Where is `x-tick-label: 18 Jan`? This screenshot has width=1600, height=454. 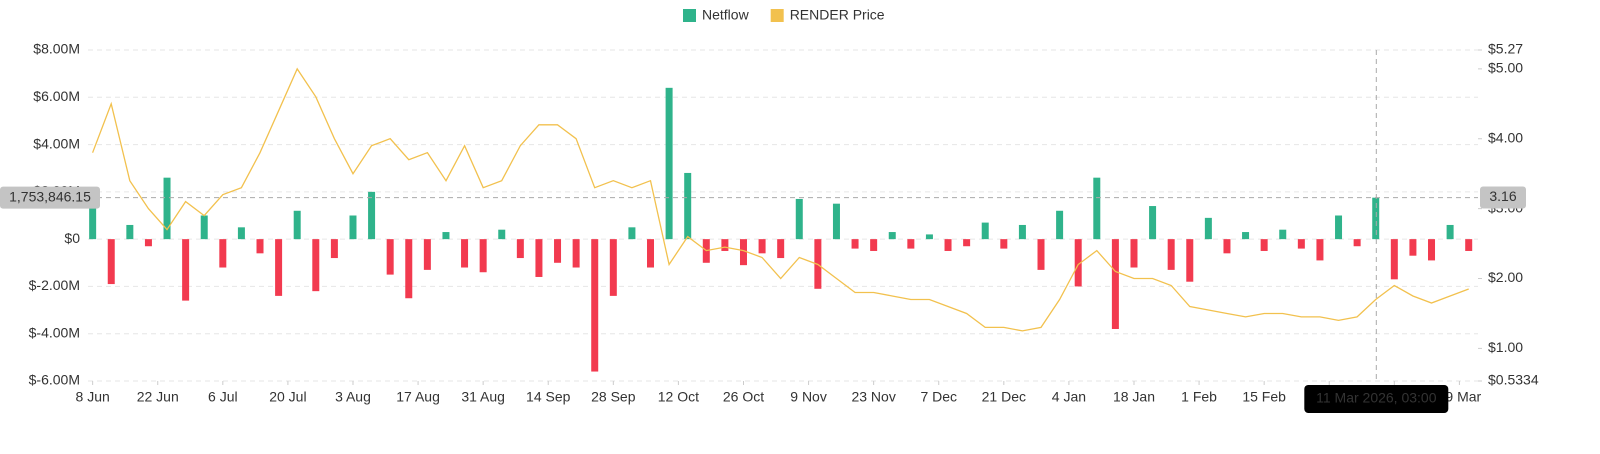 x-tick-label: 18 Jan is located at coordinates (1134, 397).